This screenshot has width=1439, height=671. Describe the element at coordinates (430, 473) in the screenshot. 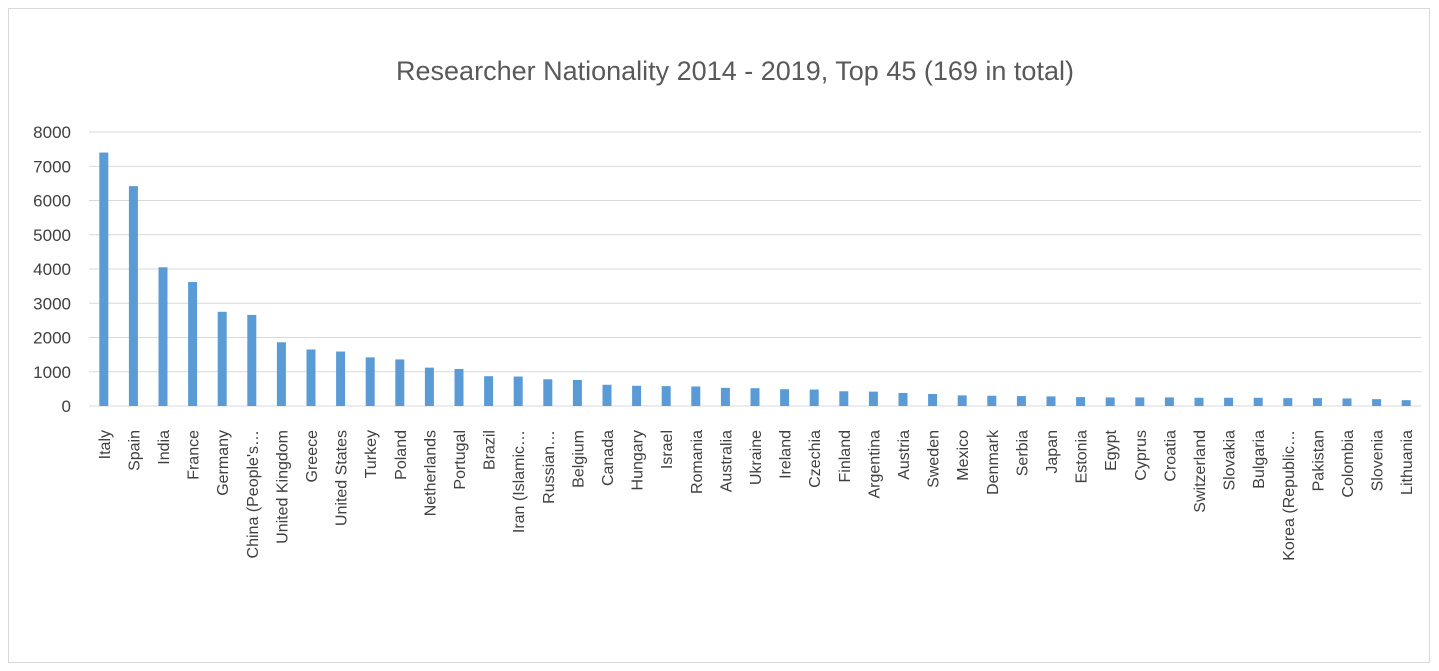

I see `x-tick-label: Netherlands` at that location.